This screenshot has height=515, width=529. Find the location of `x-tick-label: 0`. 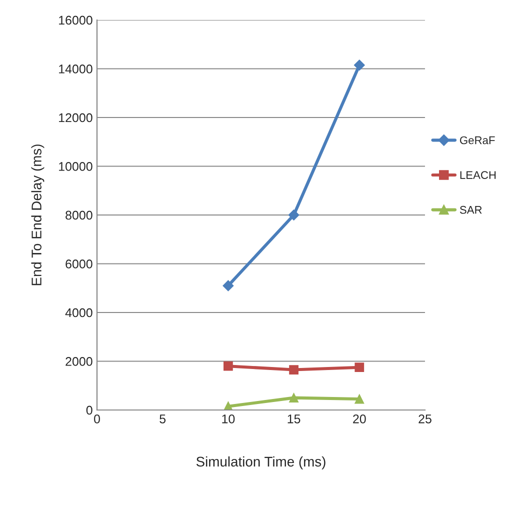

x-tick-label: 0 is located at coordinates (97, 419).